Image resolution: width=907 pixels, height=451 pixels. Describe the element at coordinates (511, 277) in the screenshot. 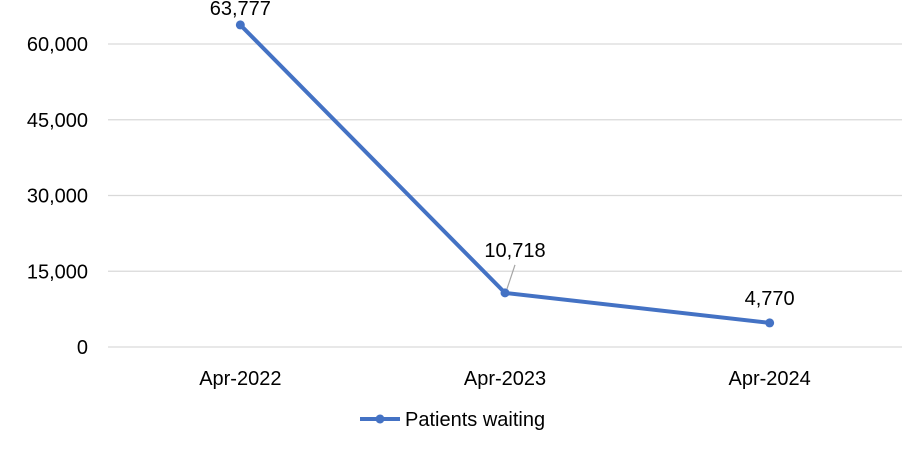

I see `data-label-leader-line` at that location.